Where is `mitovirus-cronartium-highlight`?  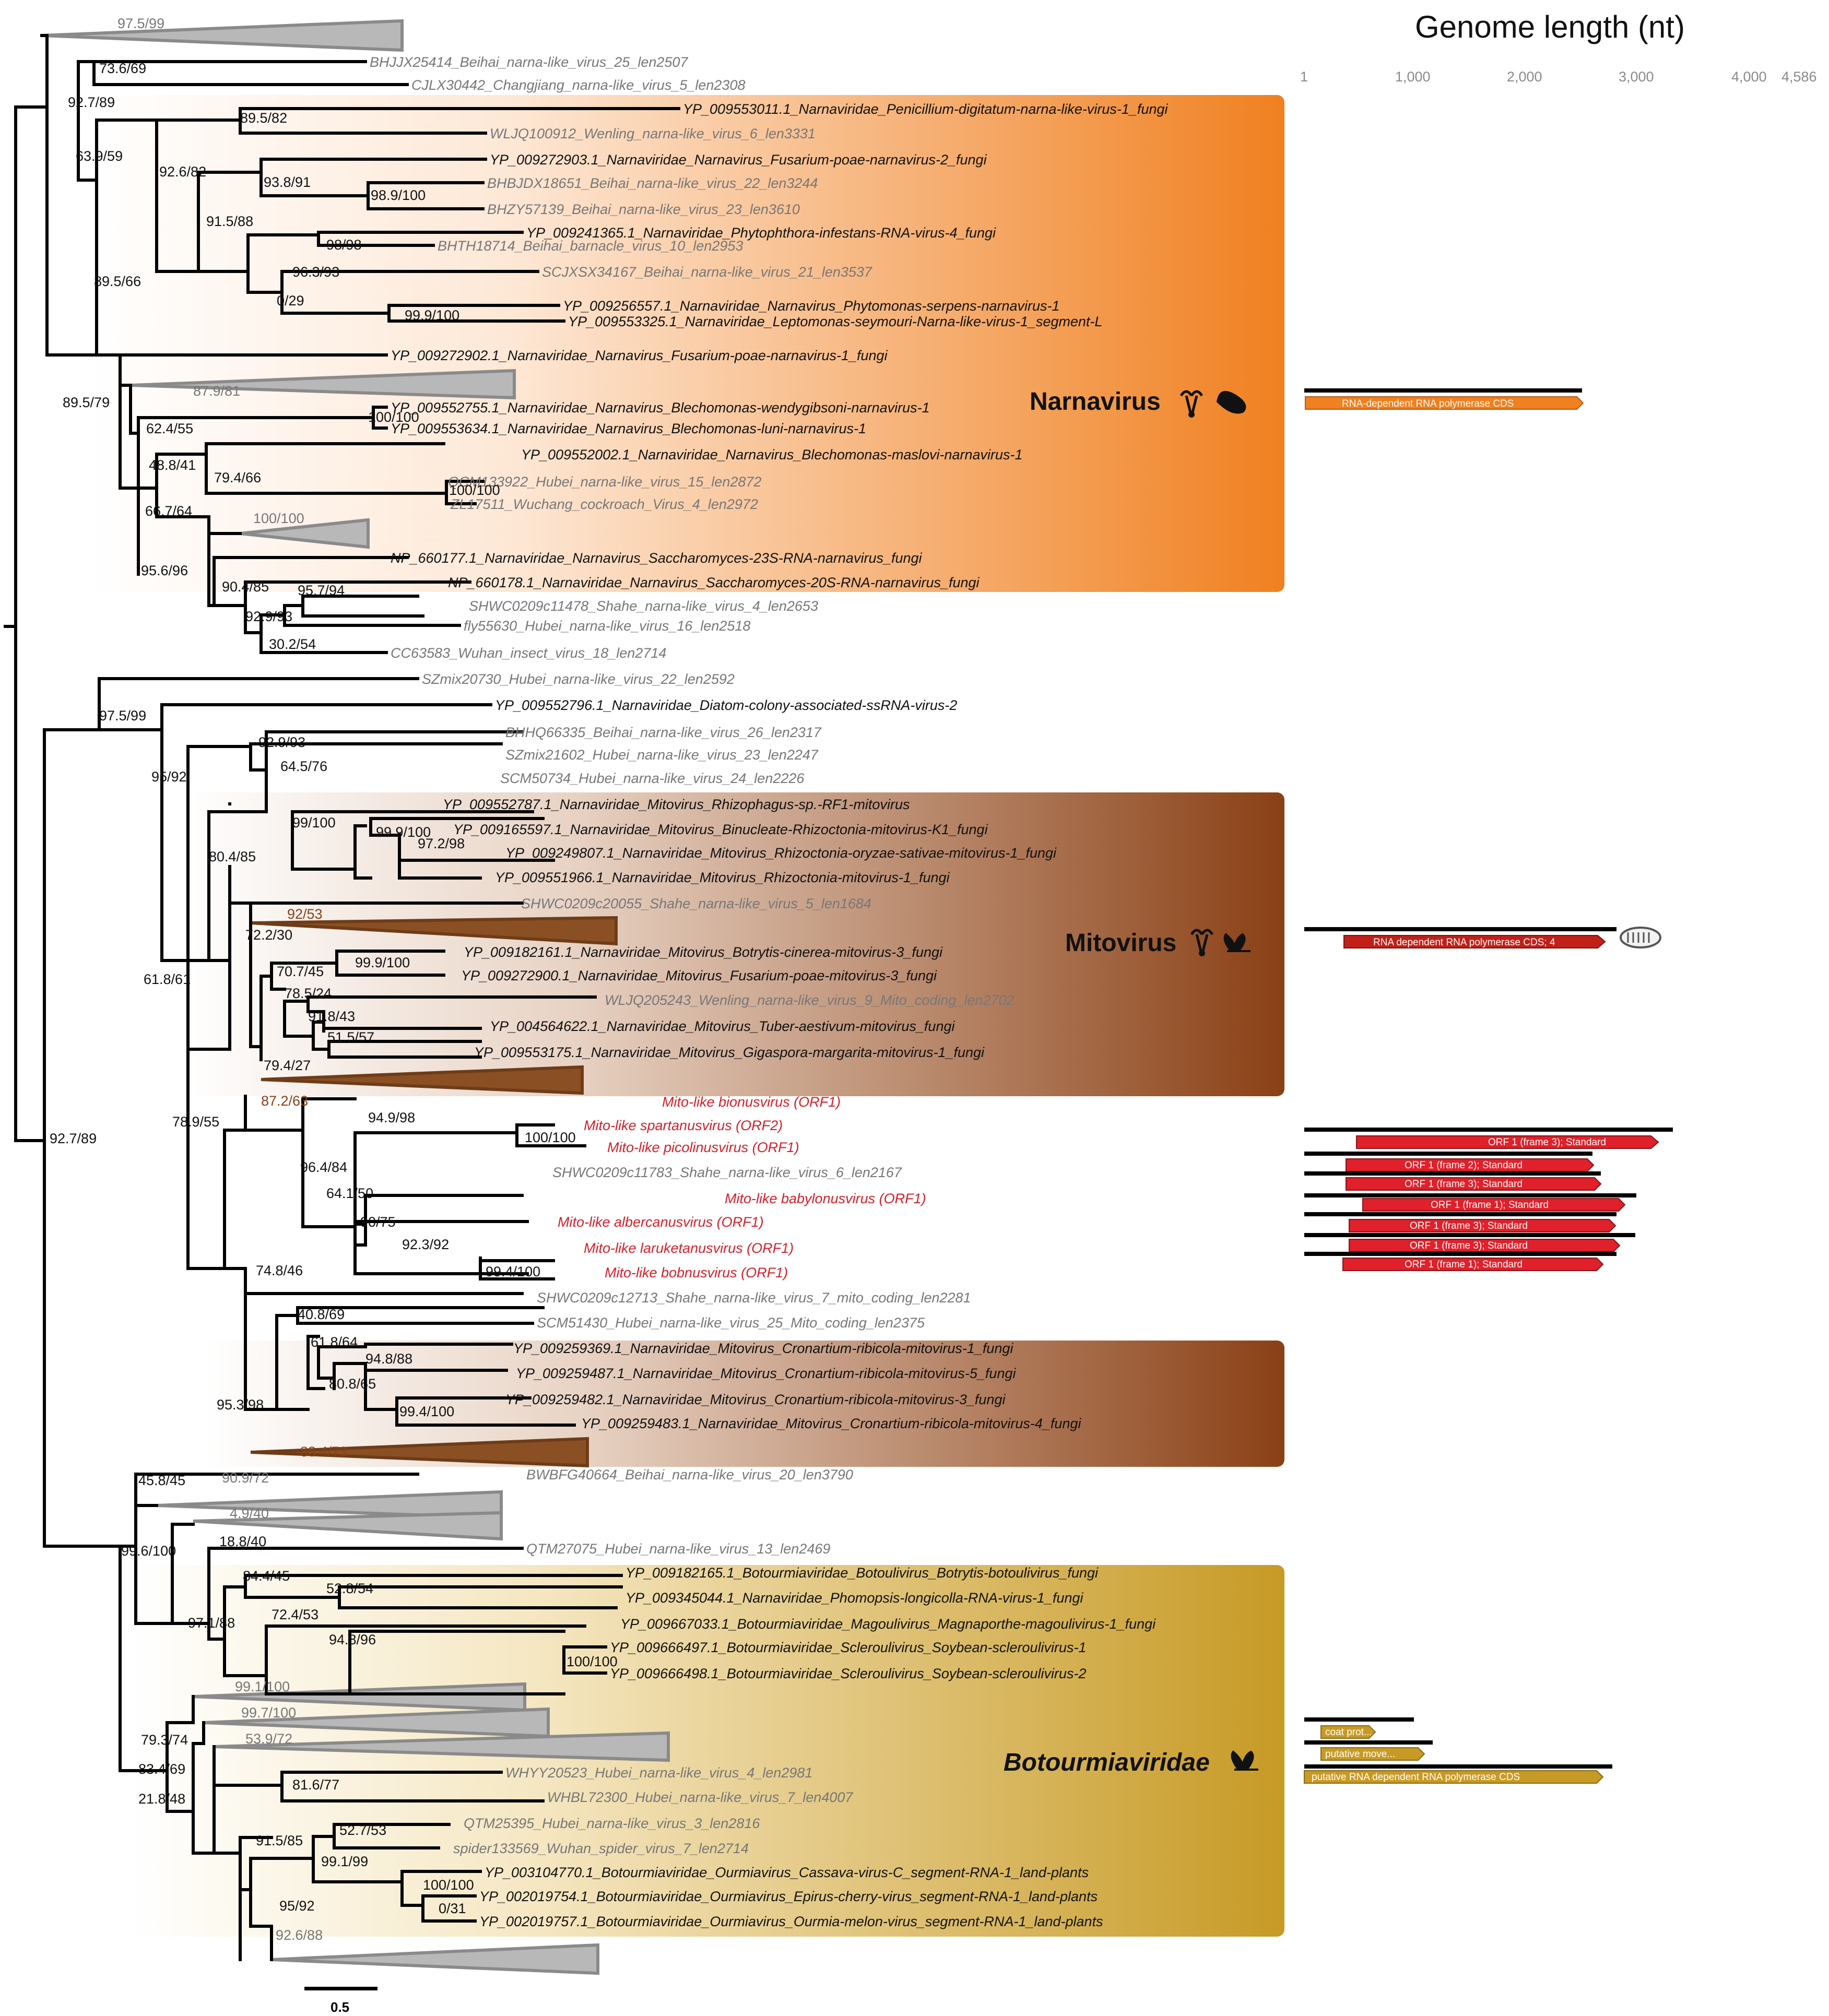
mitovirus-cronartium-highlight is located at coordinates (744, 1404).